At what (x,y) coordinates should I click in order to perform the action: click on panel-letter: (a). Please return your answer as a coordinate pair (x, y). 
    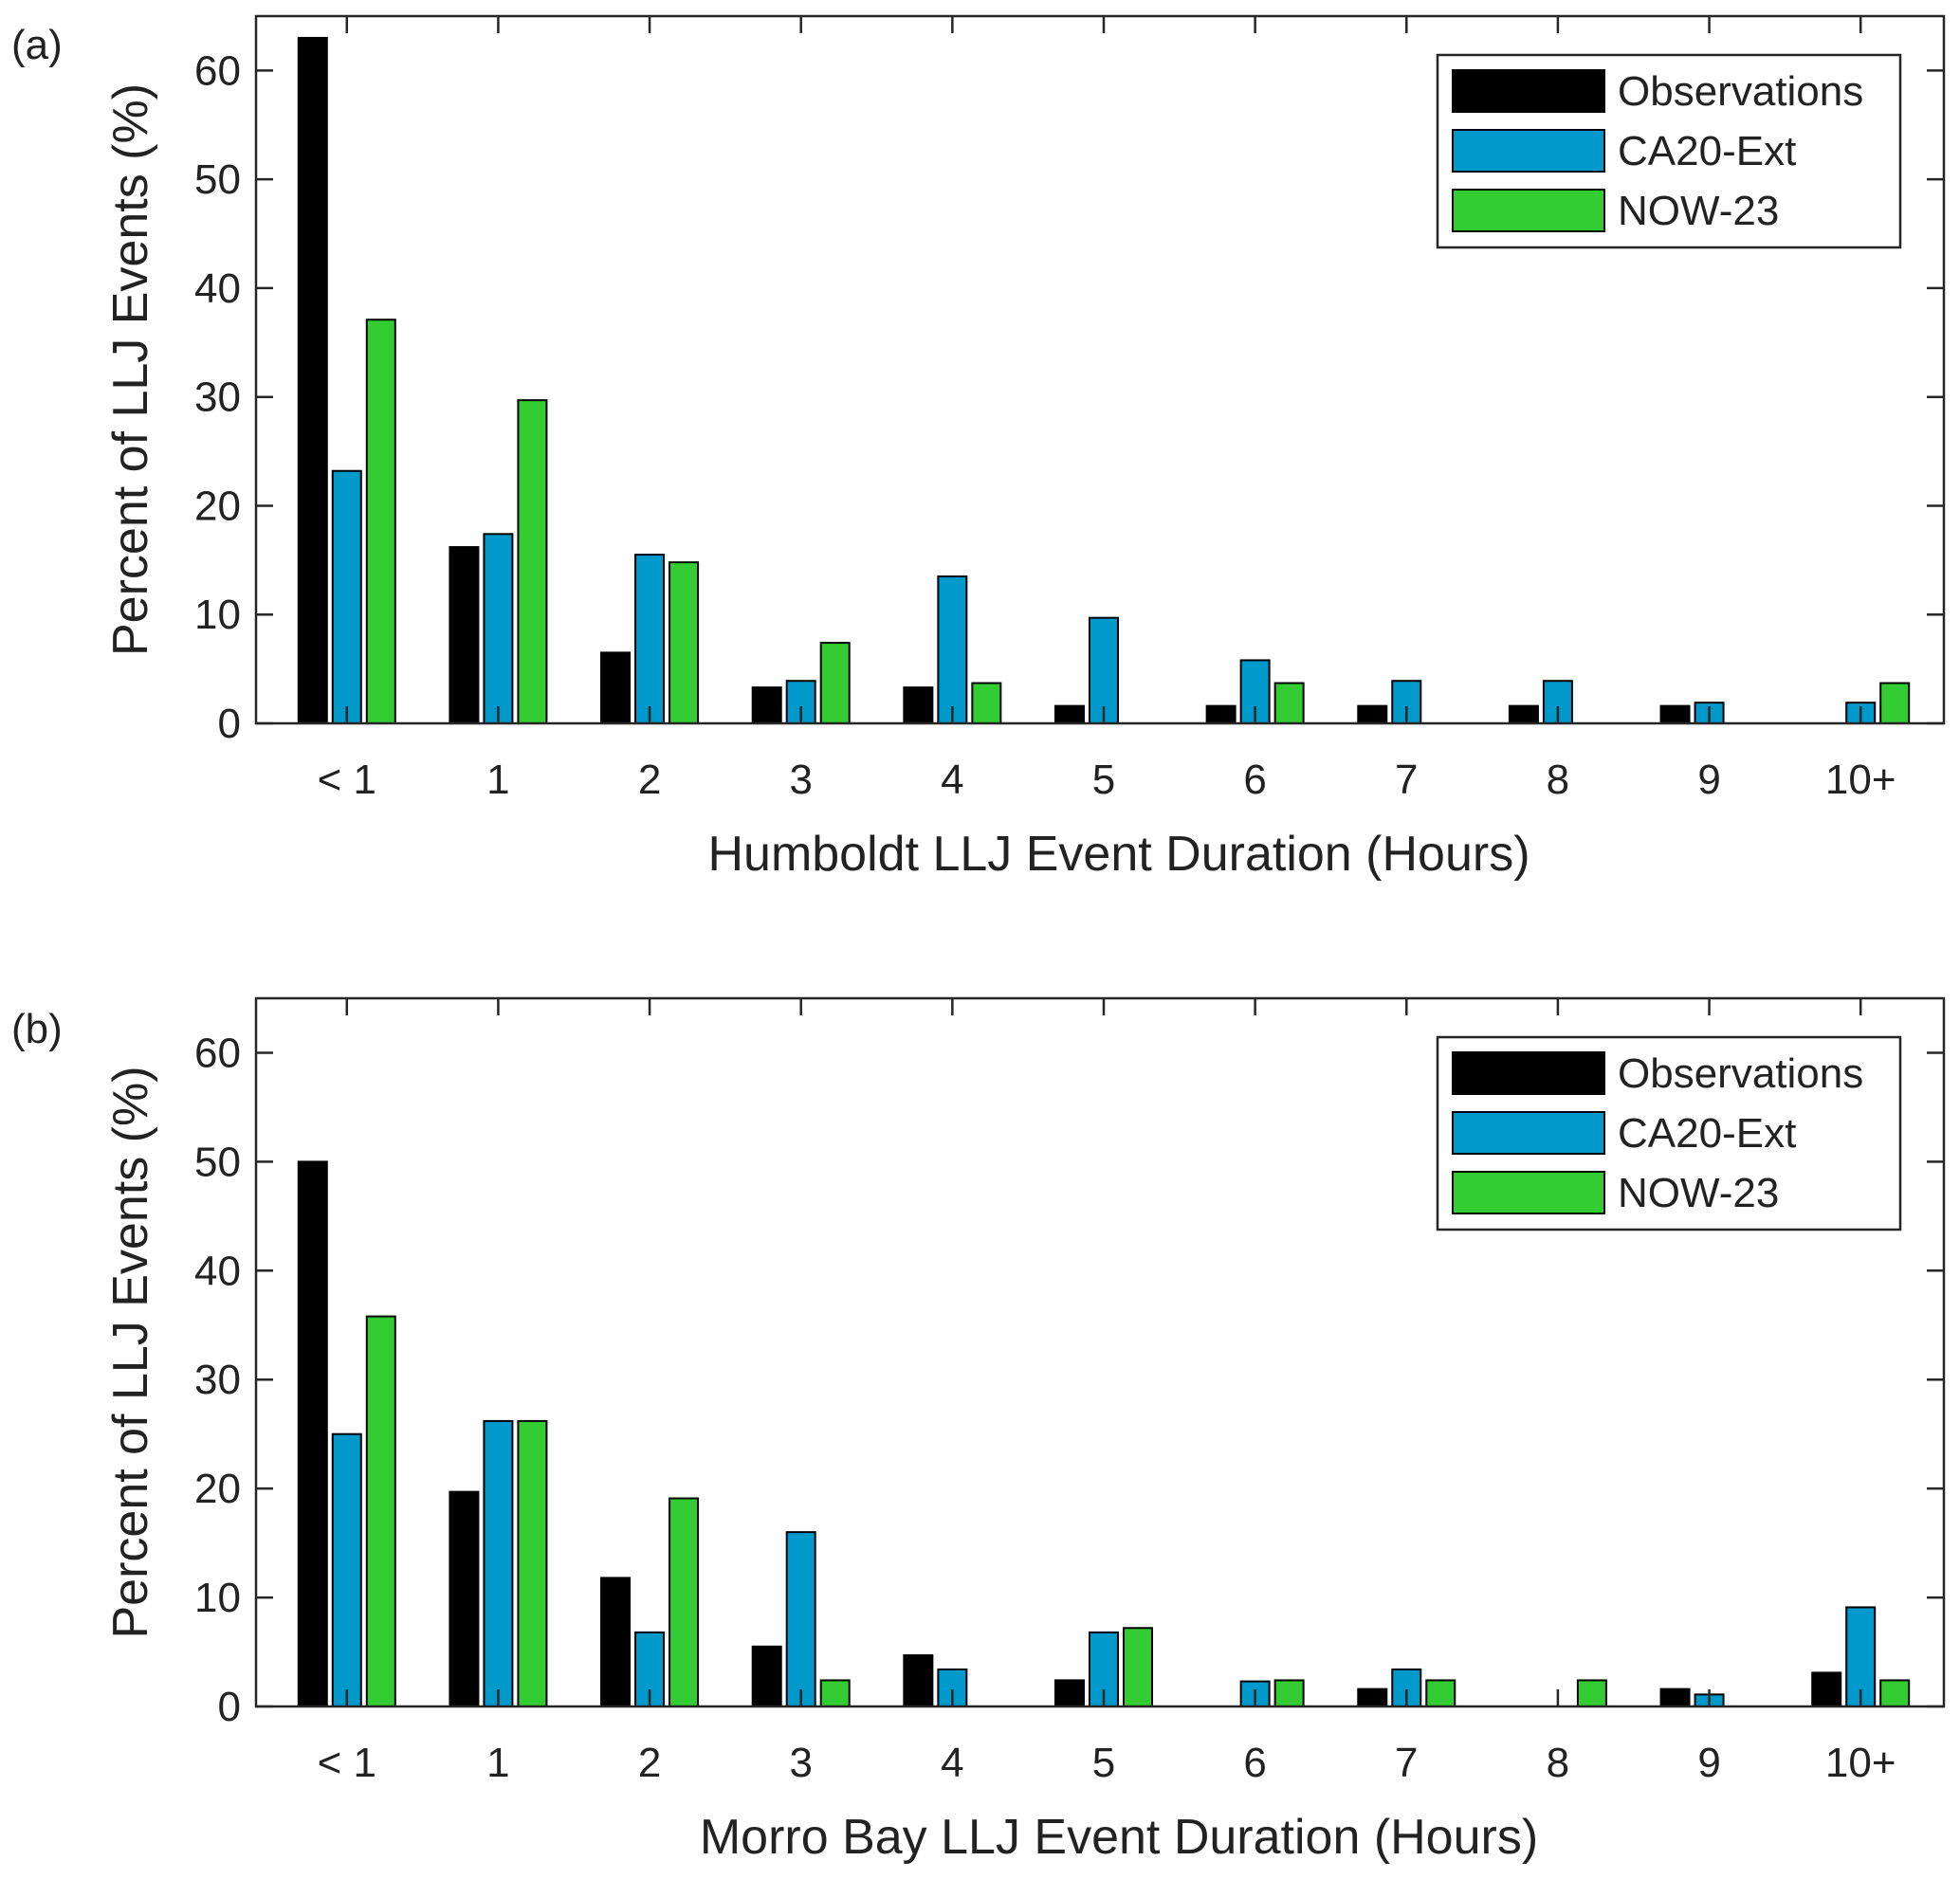
    Looking at the image, I should click on (37, 45).